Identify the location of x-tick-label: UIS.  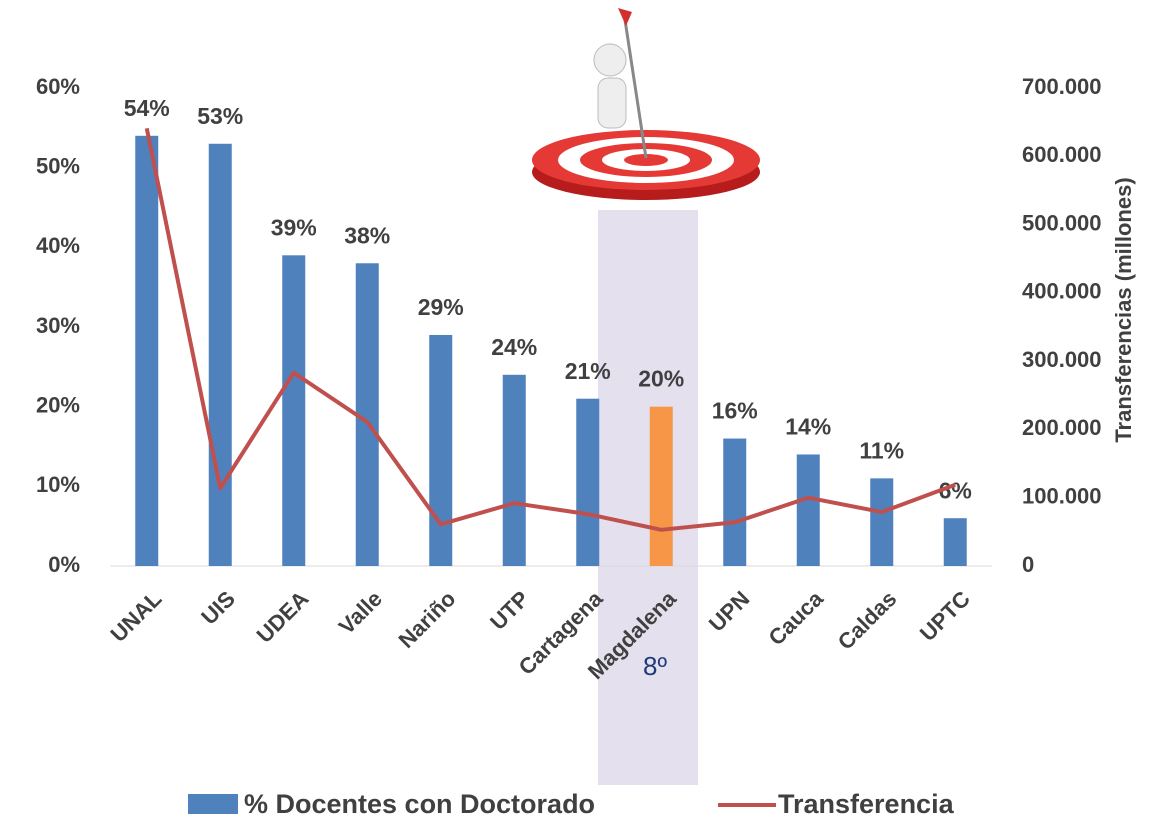
(218, 608).